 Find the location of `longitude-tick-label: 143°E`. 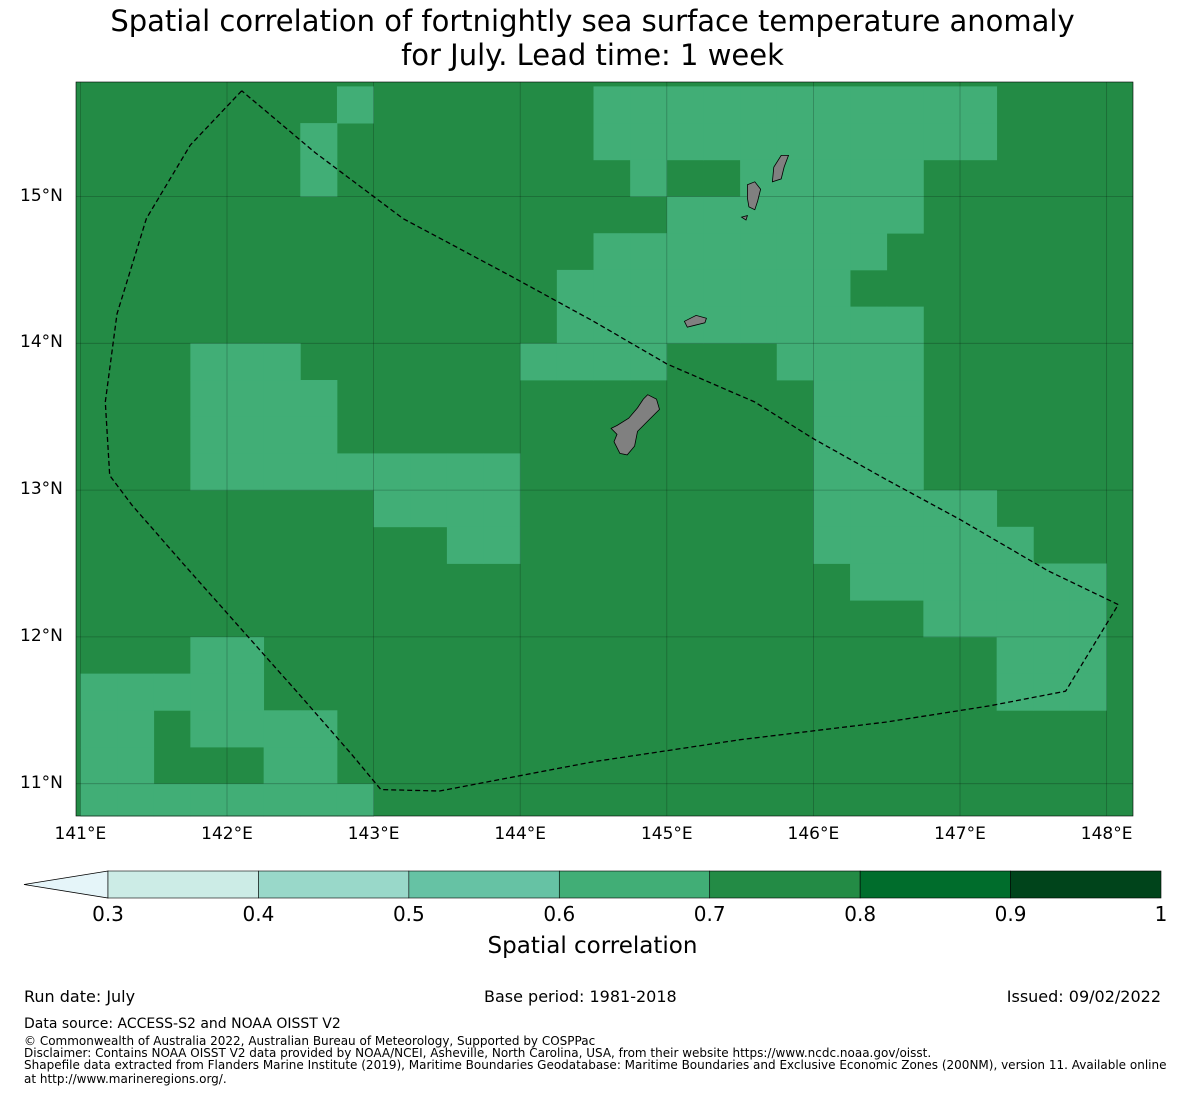

longitude-tick-label: 143°E is located at coordinates (373, 834).